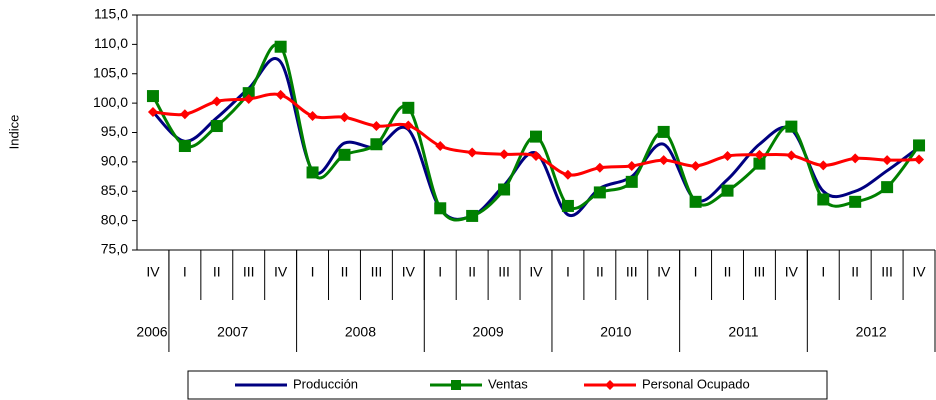  I want to click on y-tick-label: 90,0, so click(114, 161).